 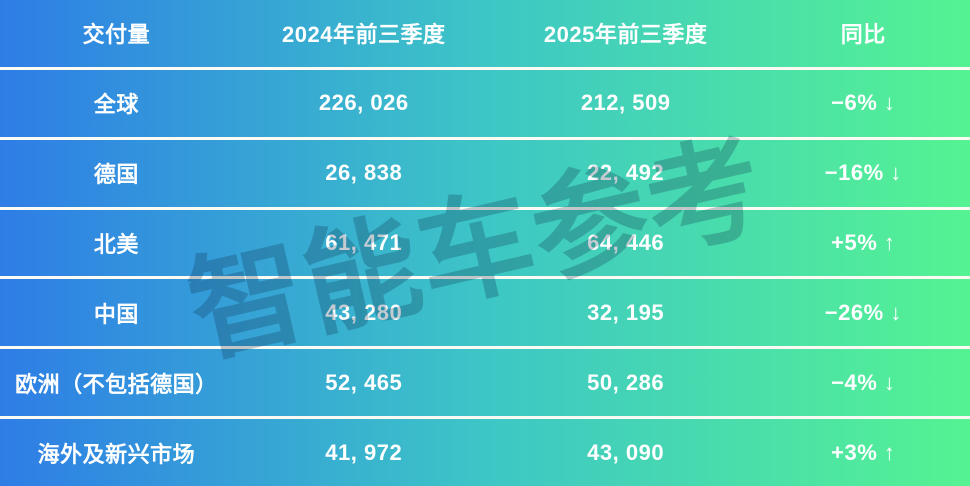 What do you see at coordinates (626, 452) in the screenshot?
I see `value-2025-cell: 43, 090` at bounding box center [626, 452].